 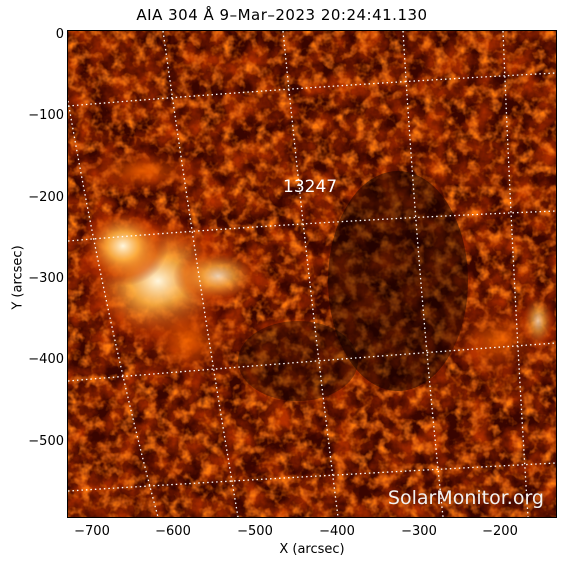 What do you see at coordinates (46, 441) in the screenshot?
I see `y-tick-label: −500` at bounding box center [46, 441].